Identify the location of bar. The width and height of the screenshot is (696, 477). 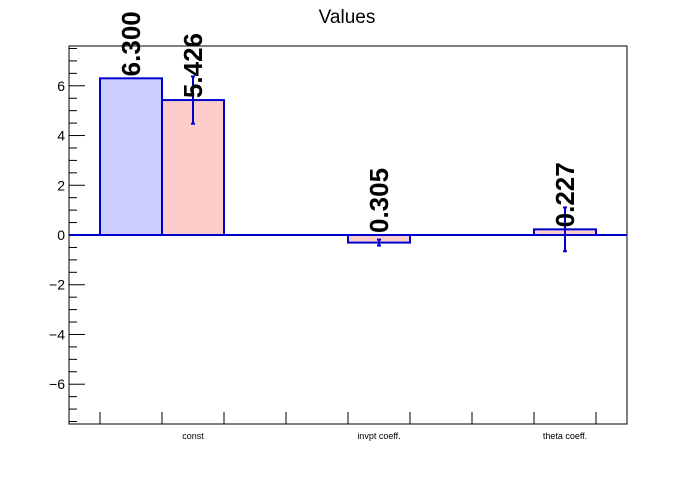
(131, 156).